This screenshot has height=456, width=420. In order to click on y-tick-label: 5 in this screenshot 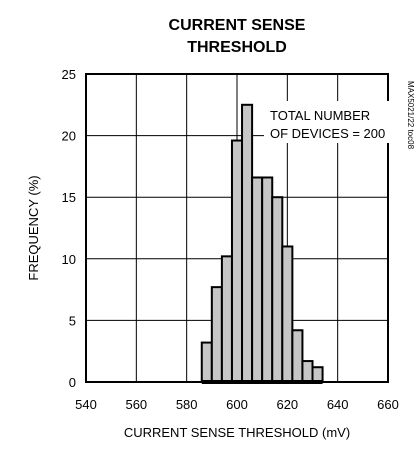, I will do `click(72, 320)`.